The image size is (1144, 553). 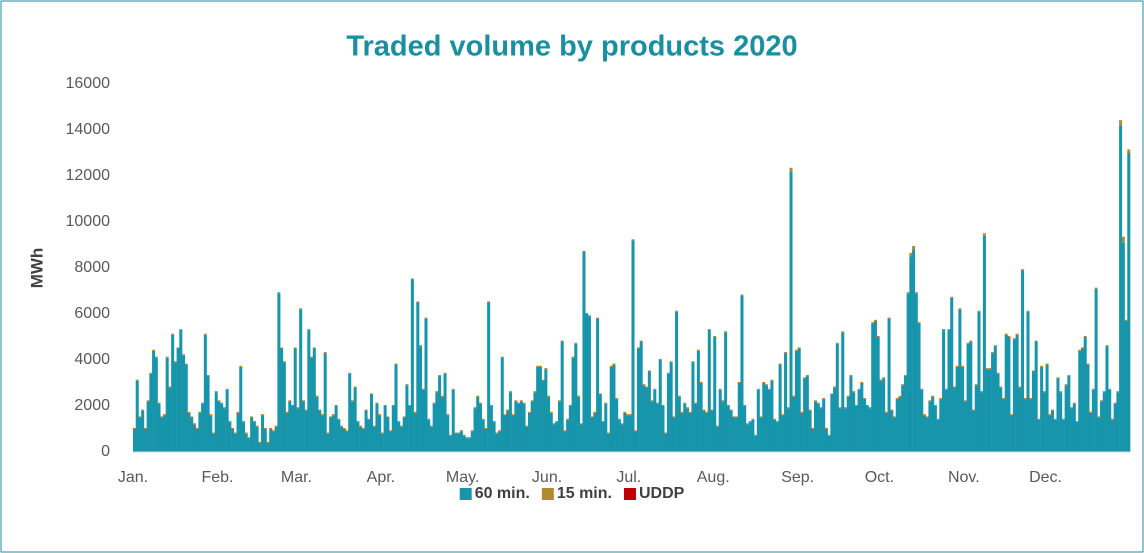 I want to click on legend-swatch, so click(x=629, y=494).